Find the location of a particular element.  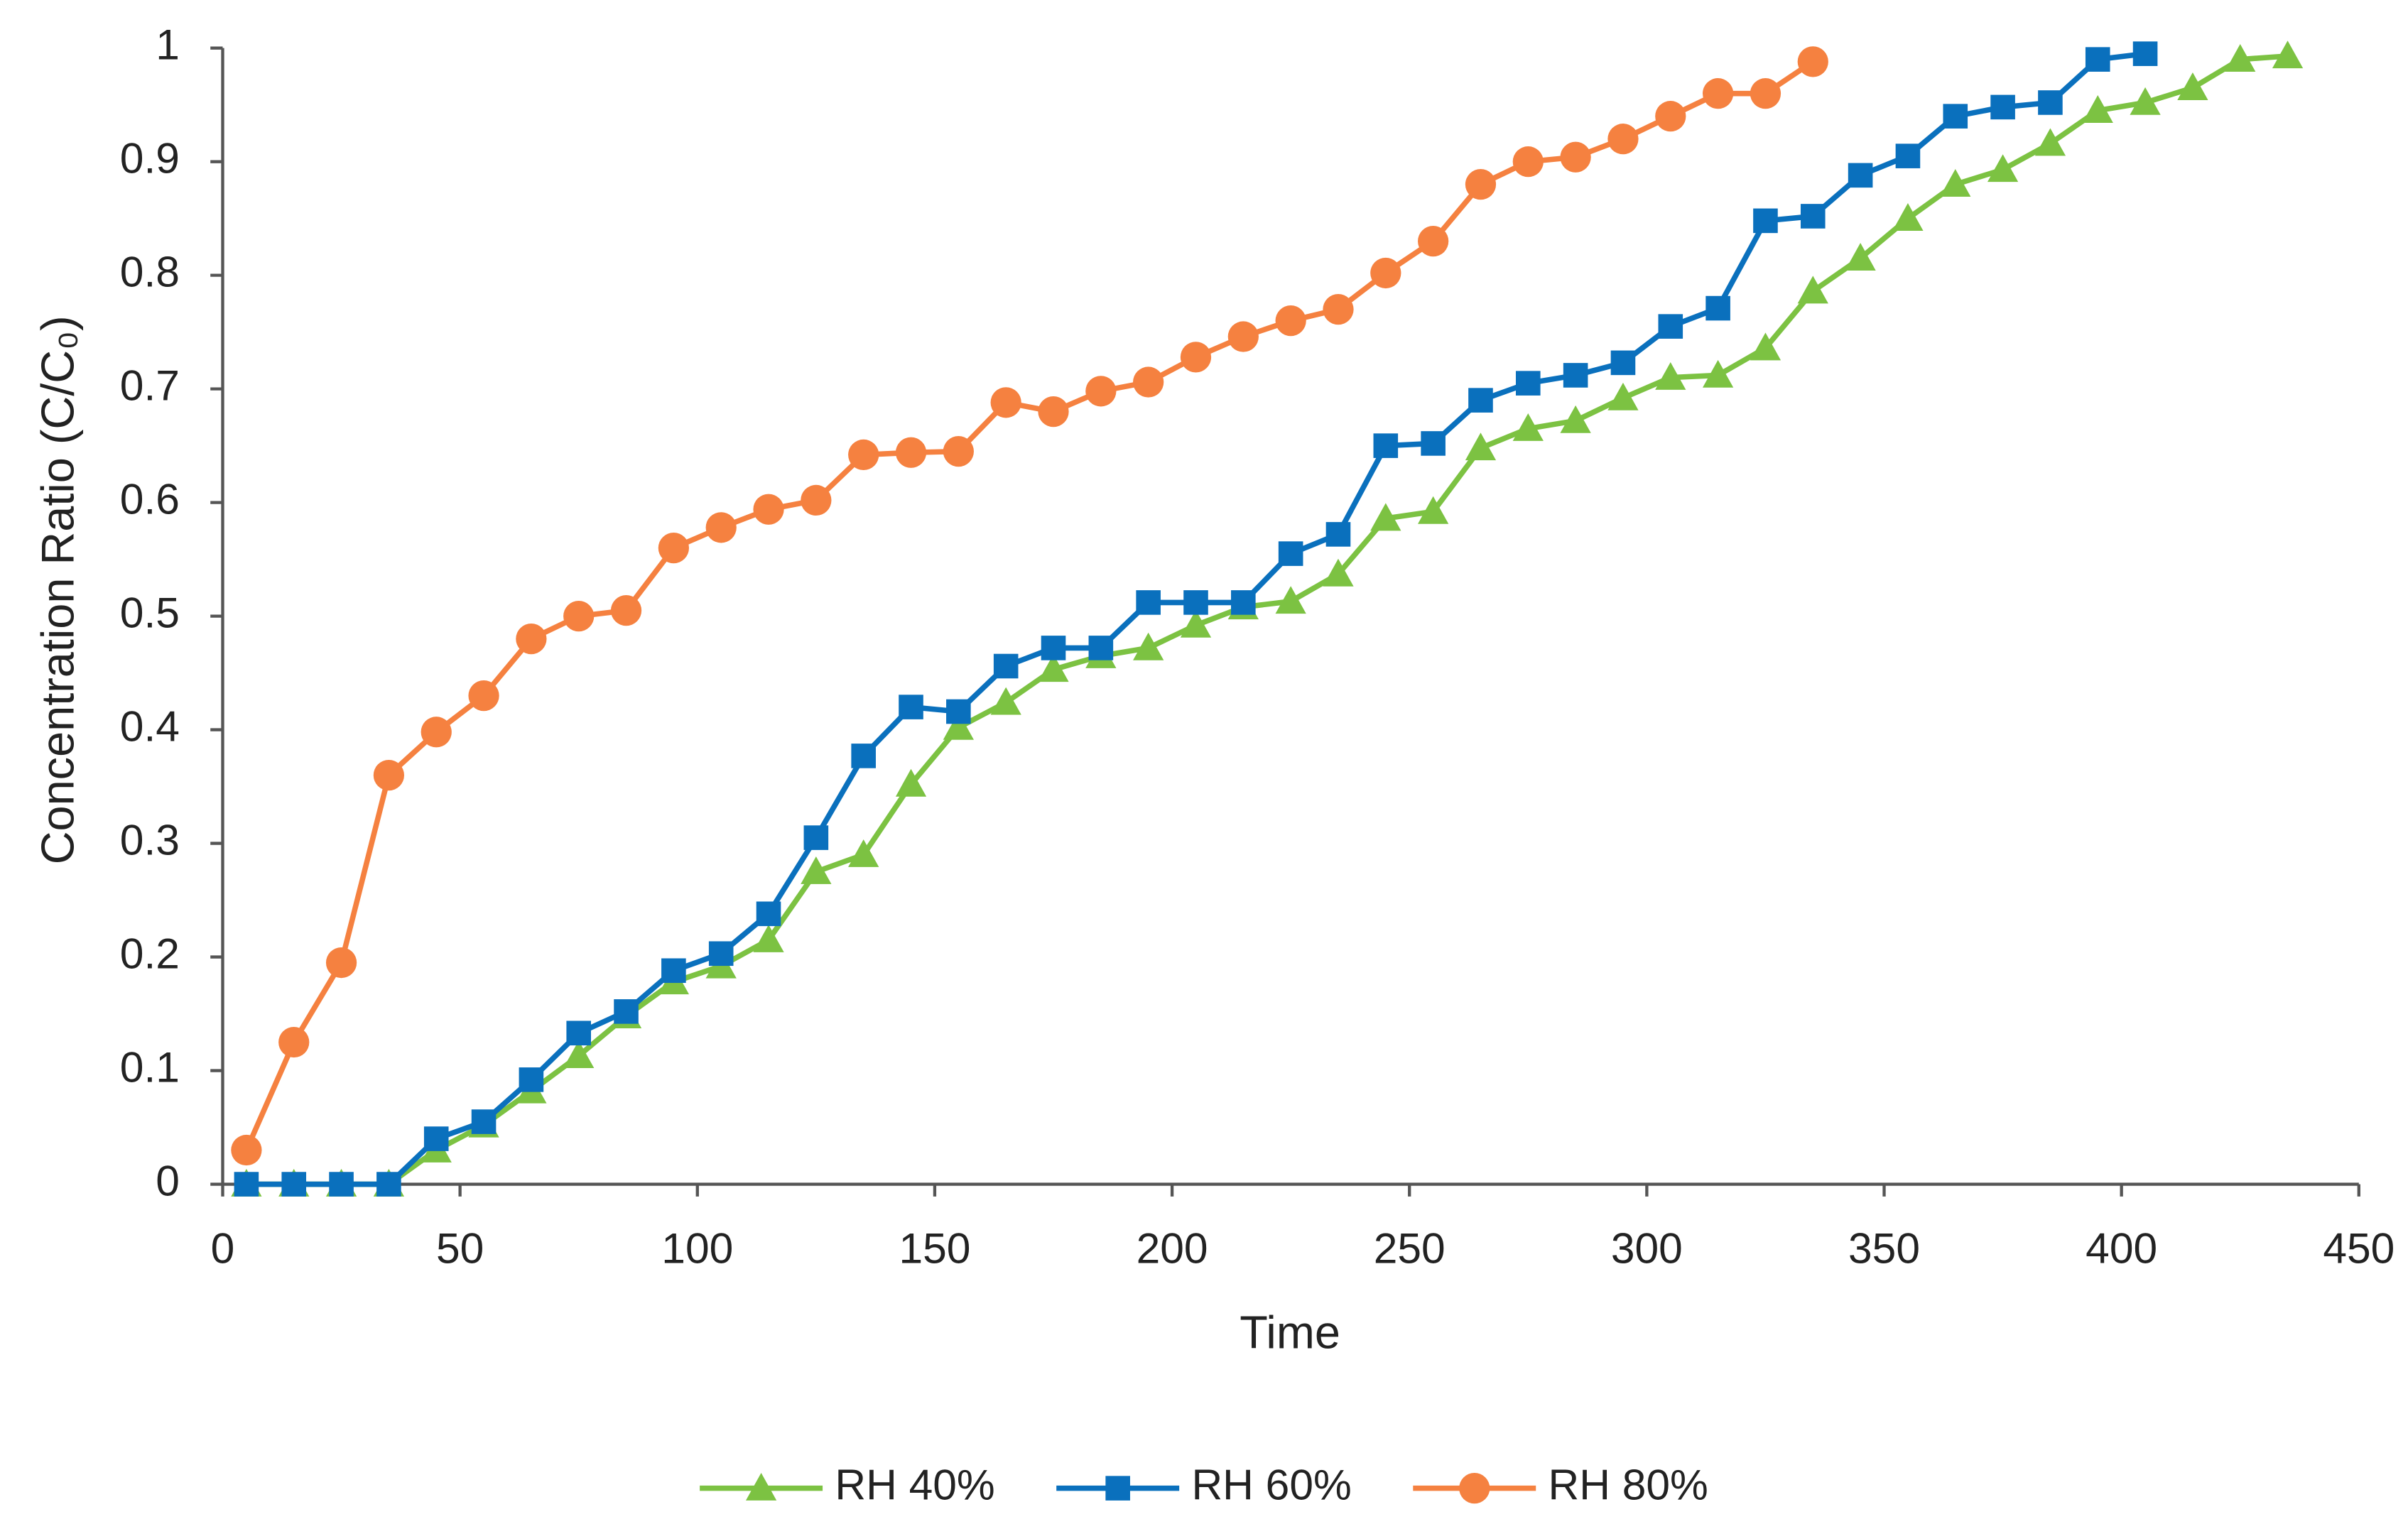

y-tick-label: 1 is located at coordinates (168, 45).